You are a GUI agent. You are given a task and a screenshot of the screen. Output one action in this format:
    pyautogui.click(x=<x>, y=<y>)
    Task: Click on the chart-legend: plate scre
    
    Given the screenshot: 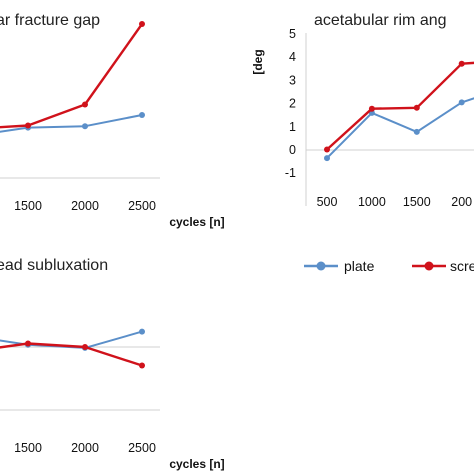 What is the action you would take?
    pyautogui.click(x=389, y=266)
    